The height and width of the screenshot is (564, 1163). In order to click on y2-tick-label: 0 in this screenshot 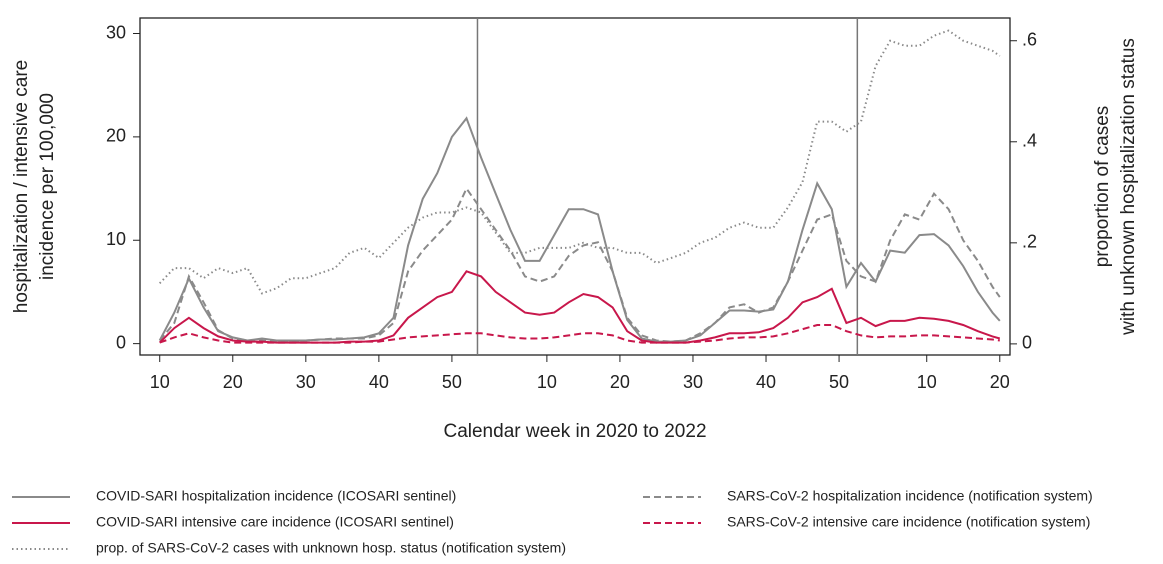, I will do `click(1027, 343)`.